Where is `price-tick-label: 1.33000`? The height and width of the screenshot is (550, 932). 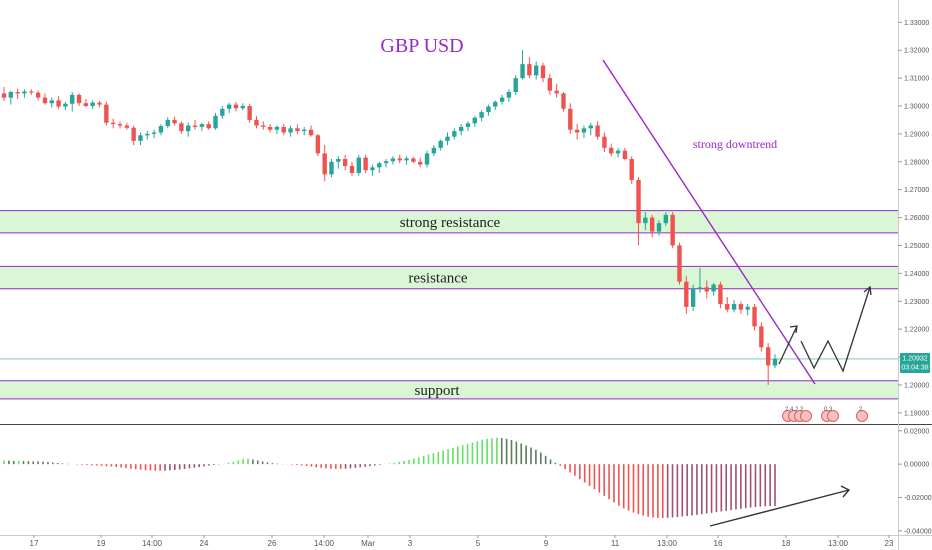
price-tick-label: 1.33000 is located at coordinates (916, 23).